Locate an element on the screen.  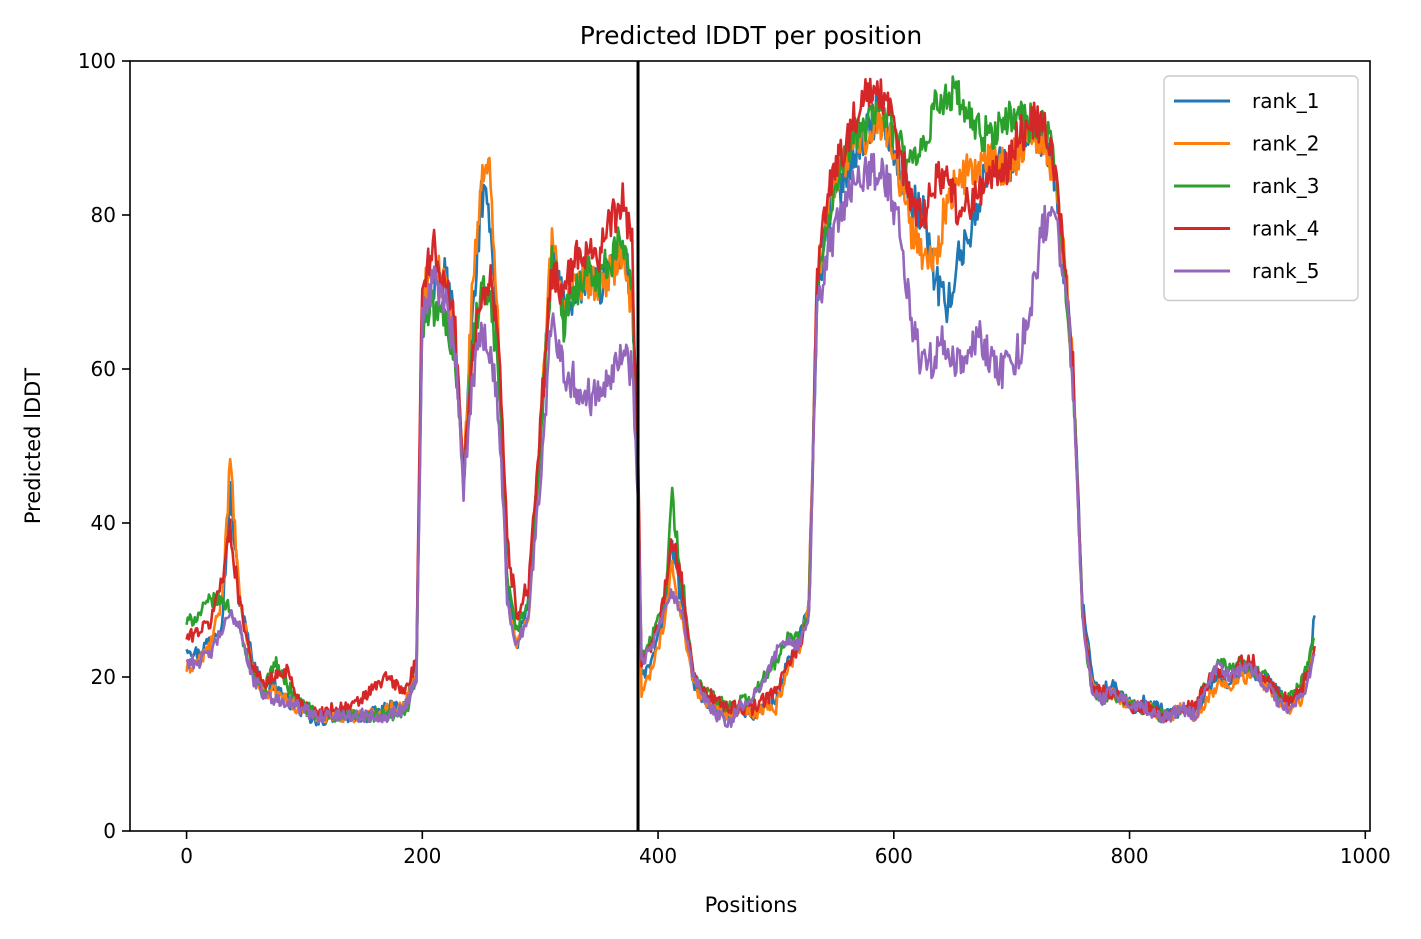
y-axis-label: Predicted lDDT is located at coordinates (33, 446).